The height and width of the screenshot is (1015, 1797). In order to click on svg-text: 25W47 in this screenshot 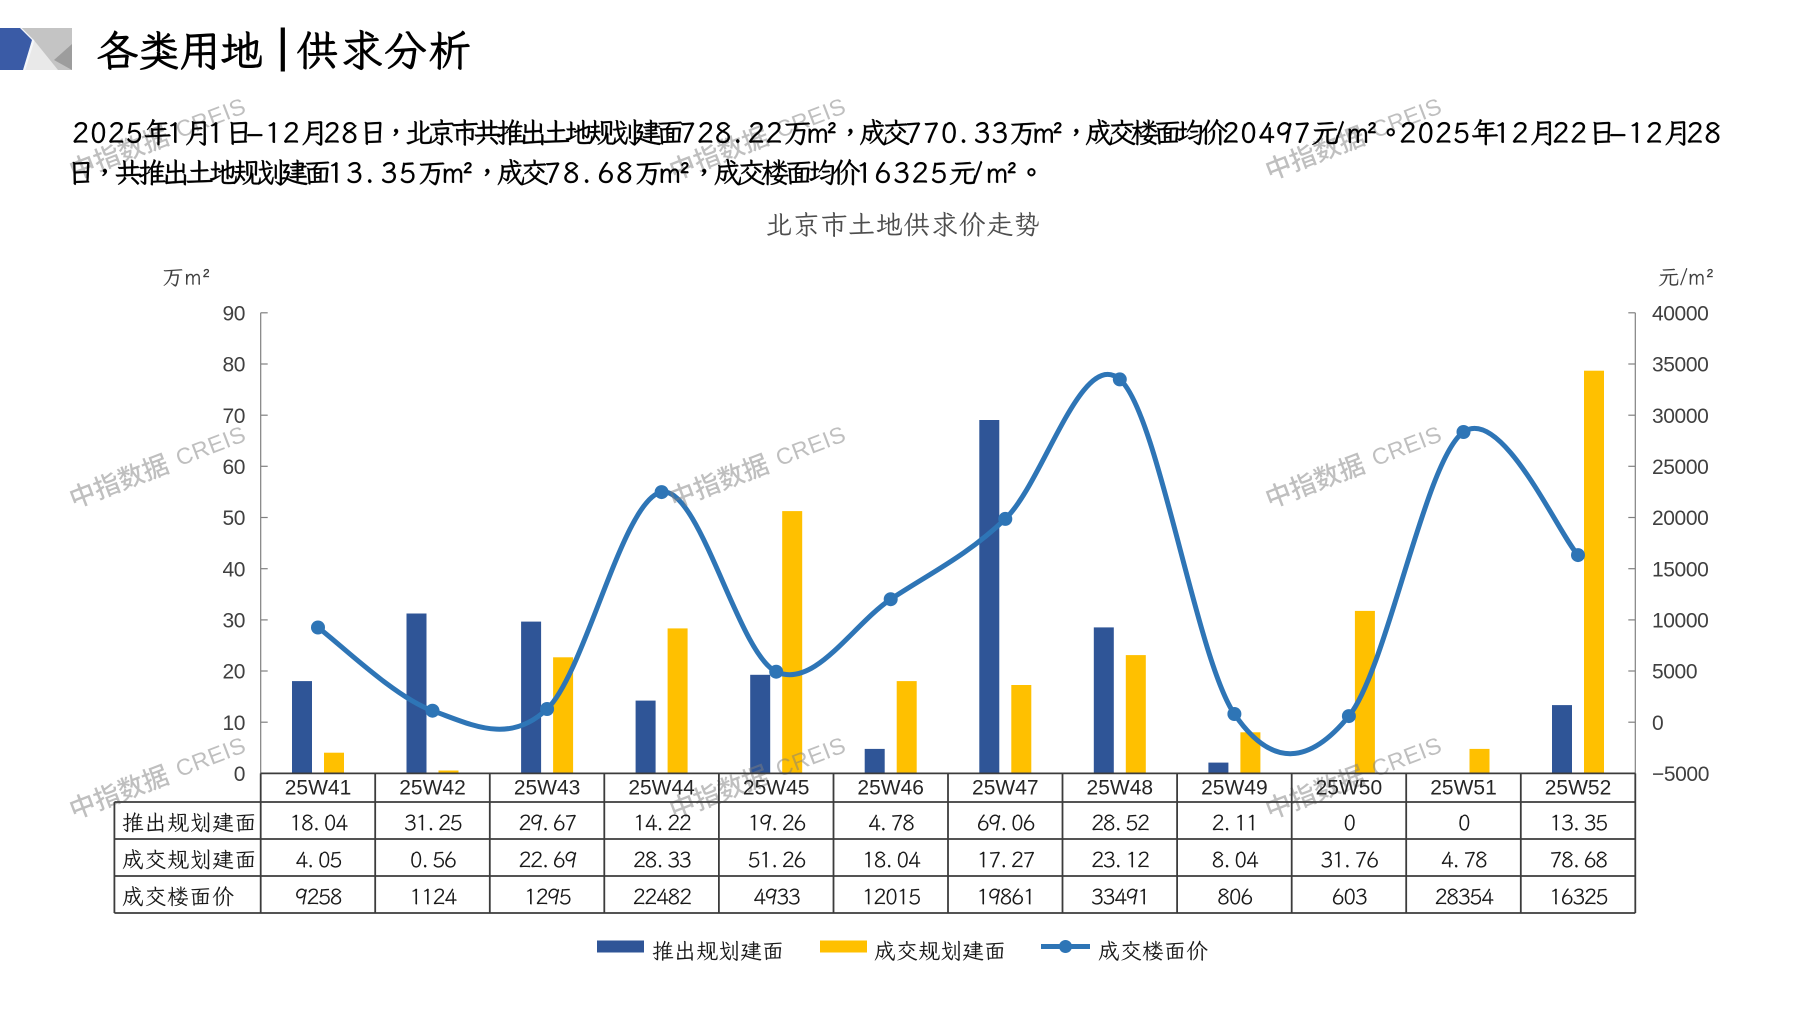, I will do `click(1005, 788)`.